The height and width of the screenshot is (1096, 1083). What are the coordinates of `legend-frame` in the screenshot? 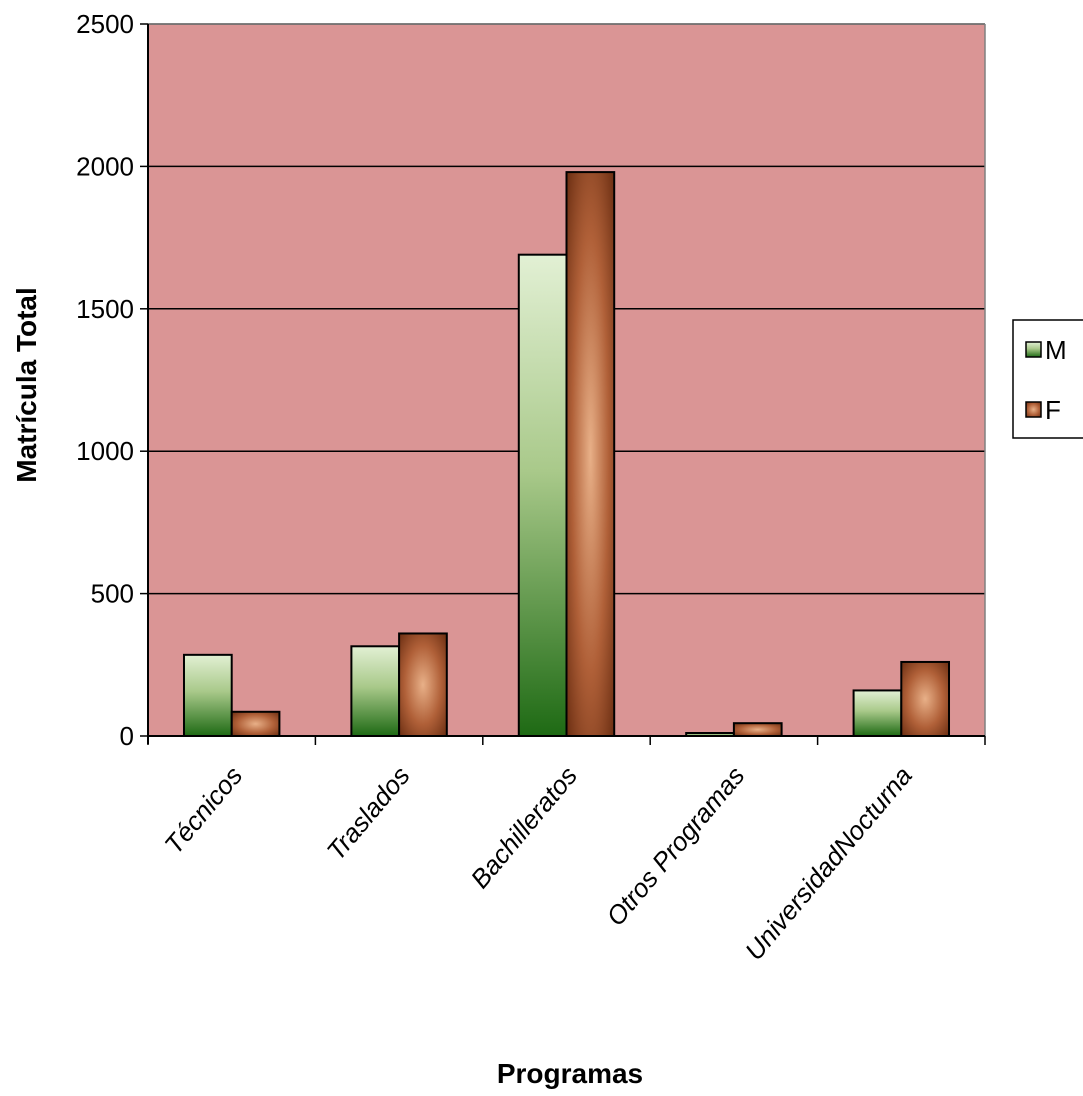 It's located at (1047, 379).